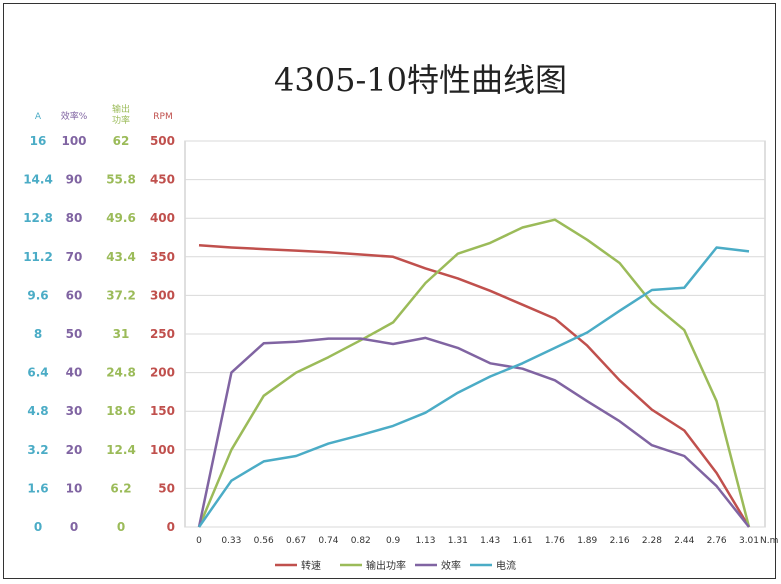  I want to click on y-tick-label: 450, so click(162, 180).